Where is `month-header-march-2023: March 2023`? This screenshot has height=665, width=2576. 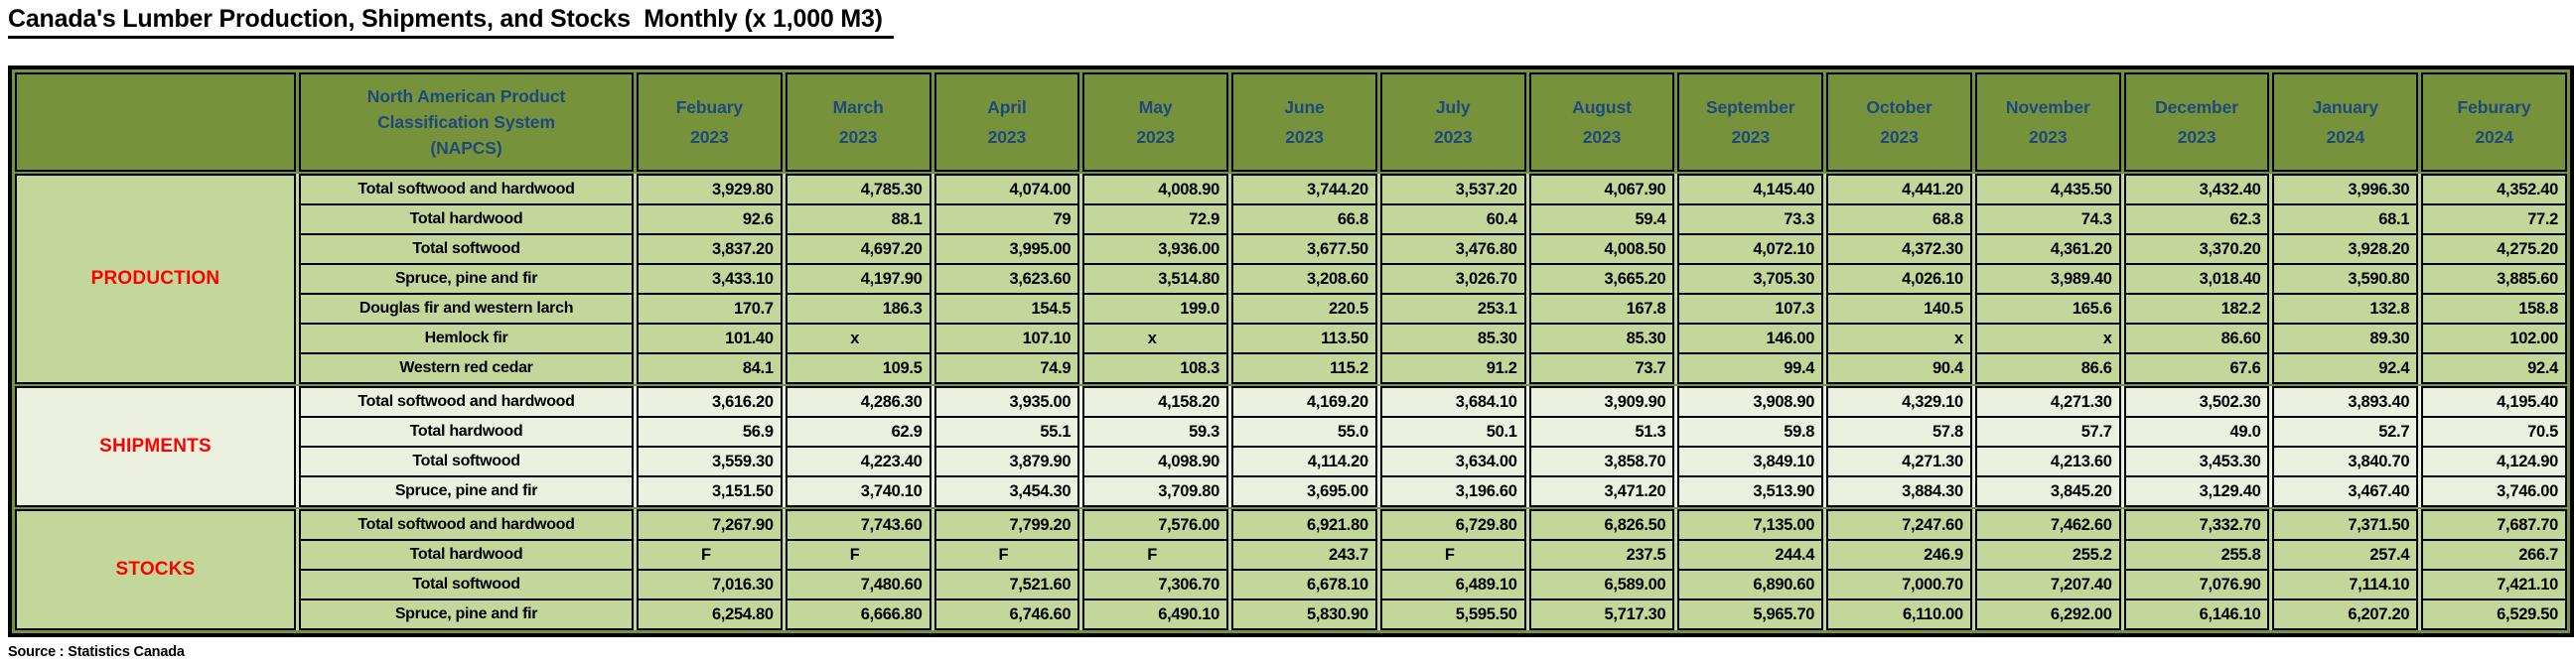 month-header-march-2023: March 2023 is located at coordinates (858, 122).